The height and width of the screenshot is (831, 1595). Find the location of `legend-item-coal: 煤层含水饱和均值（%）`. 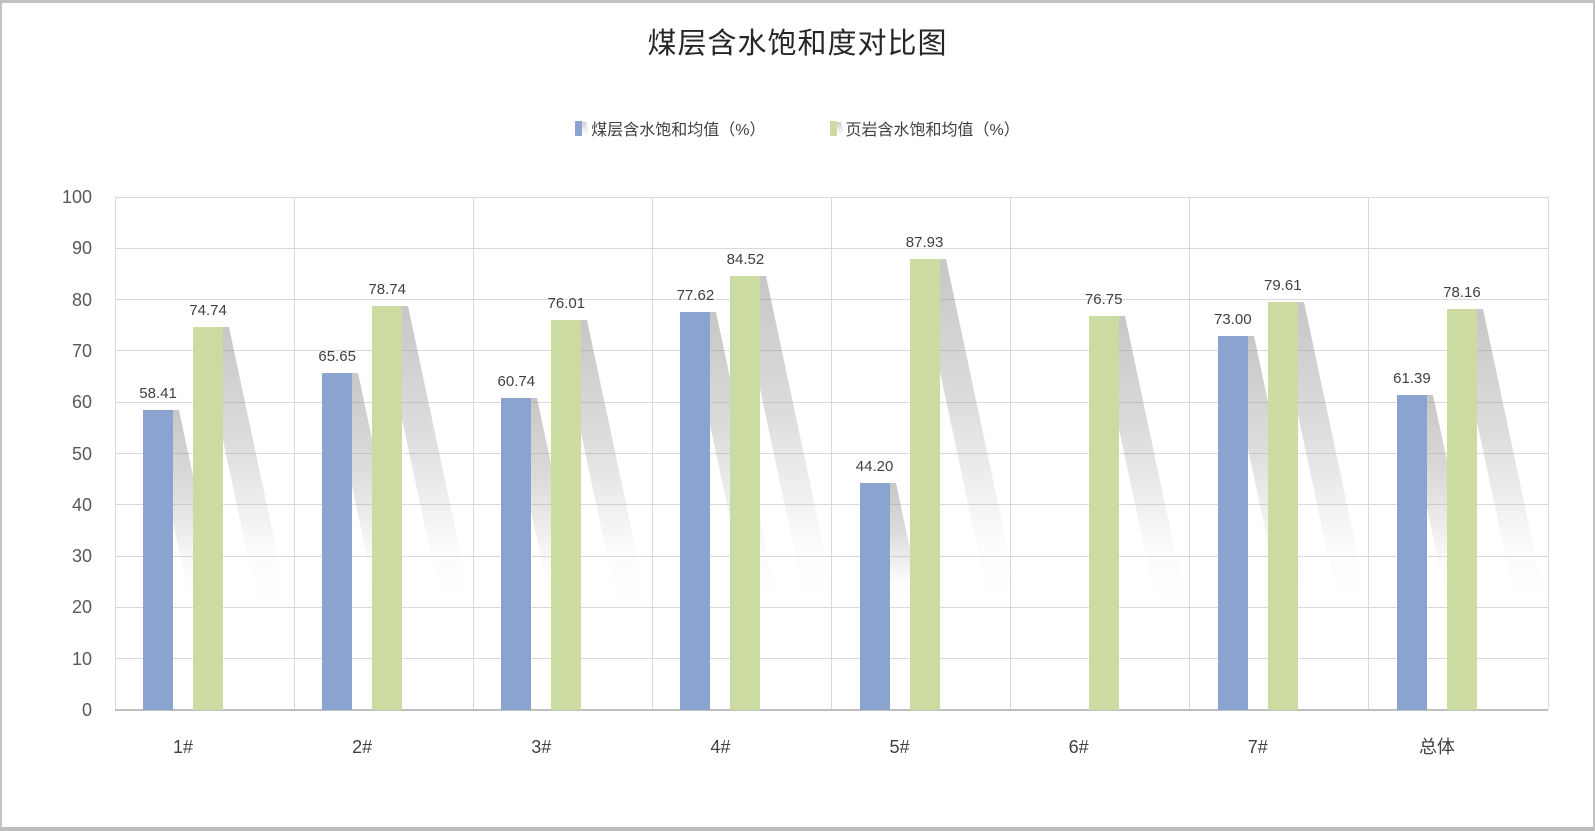

legend-item-coal: 煤层含水饱和均值（%） is located at coordinates (670, 128).